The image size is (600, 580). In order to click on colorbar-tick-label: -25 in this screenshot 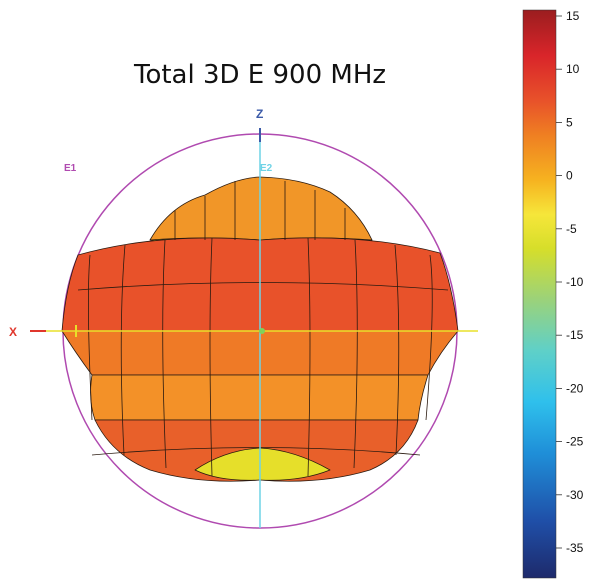, I will do `click(575, 442)`.